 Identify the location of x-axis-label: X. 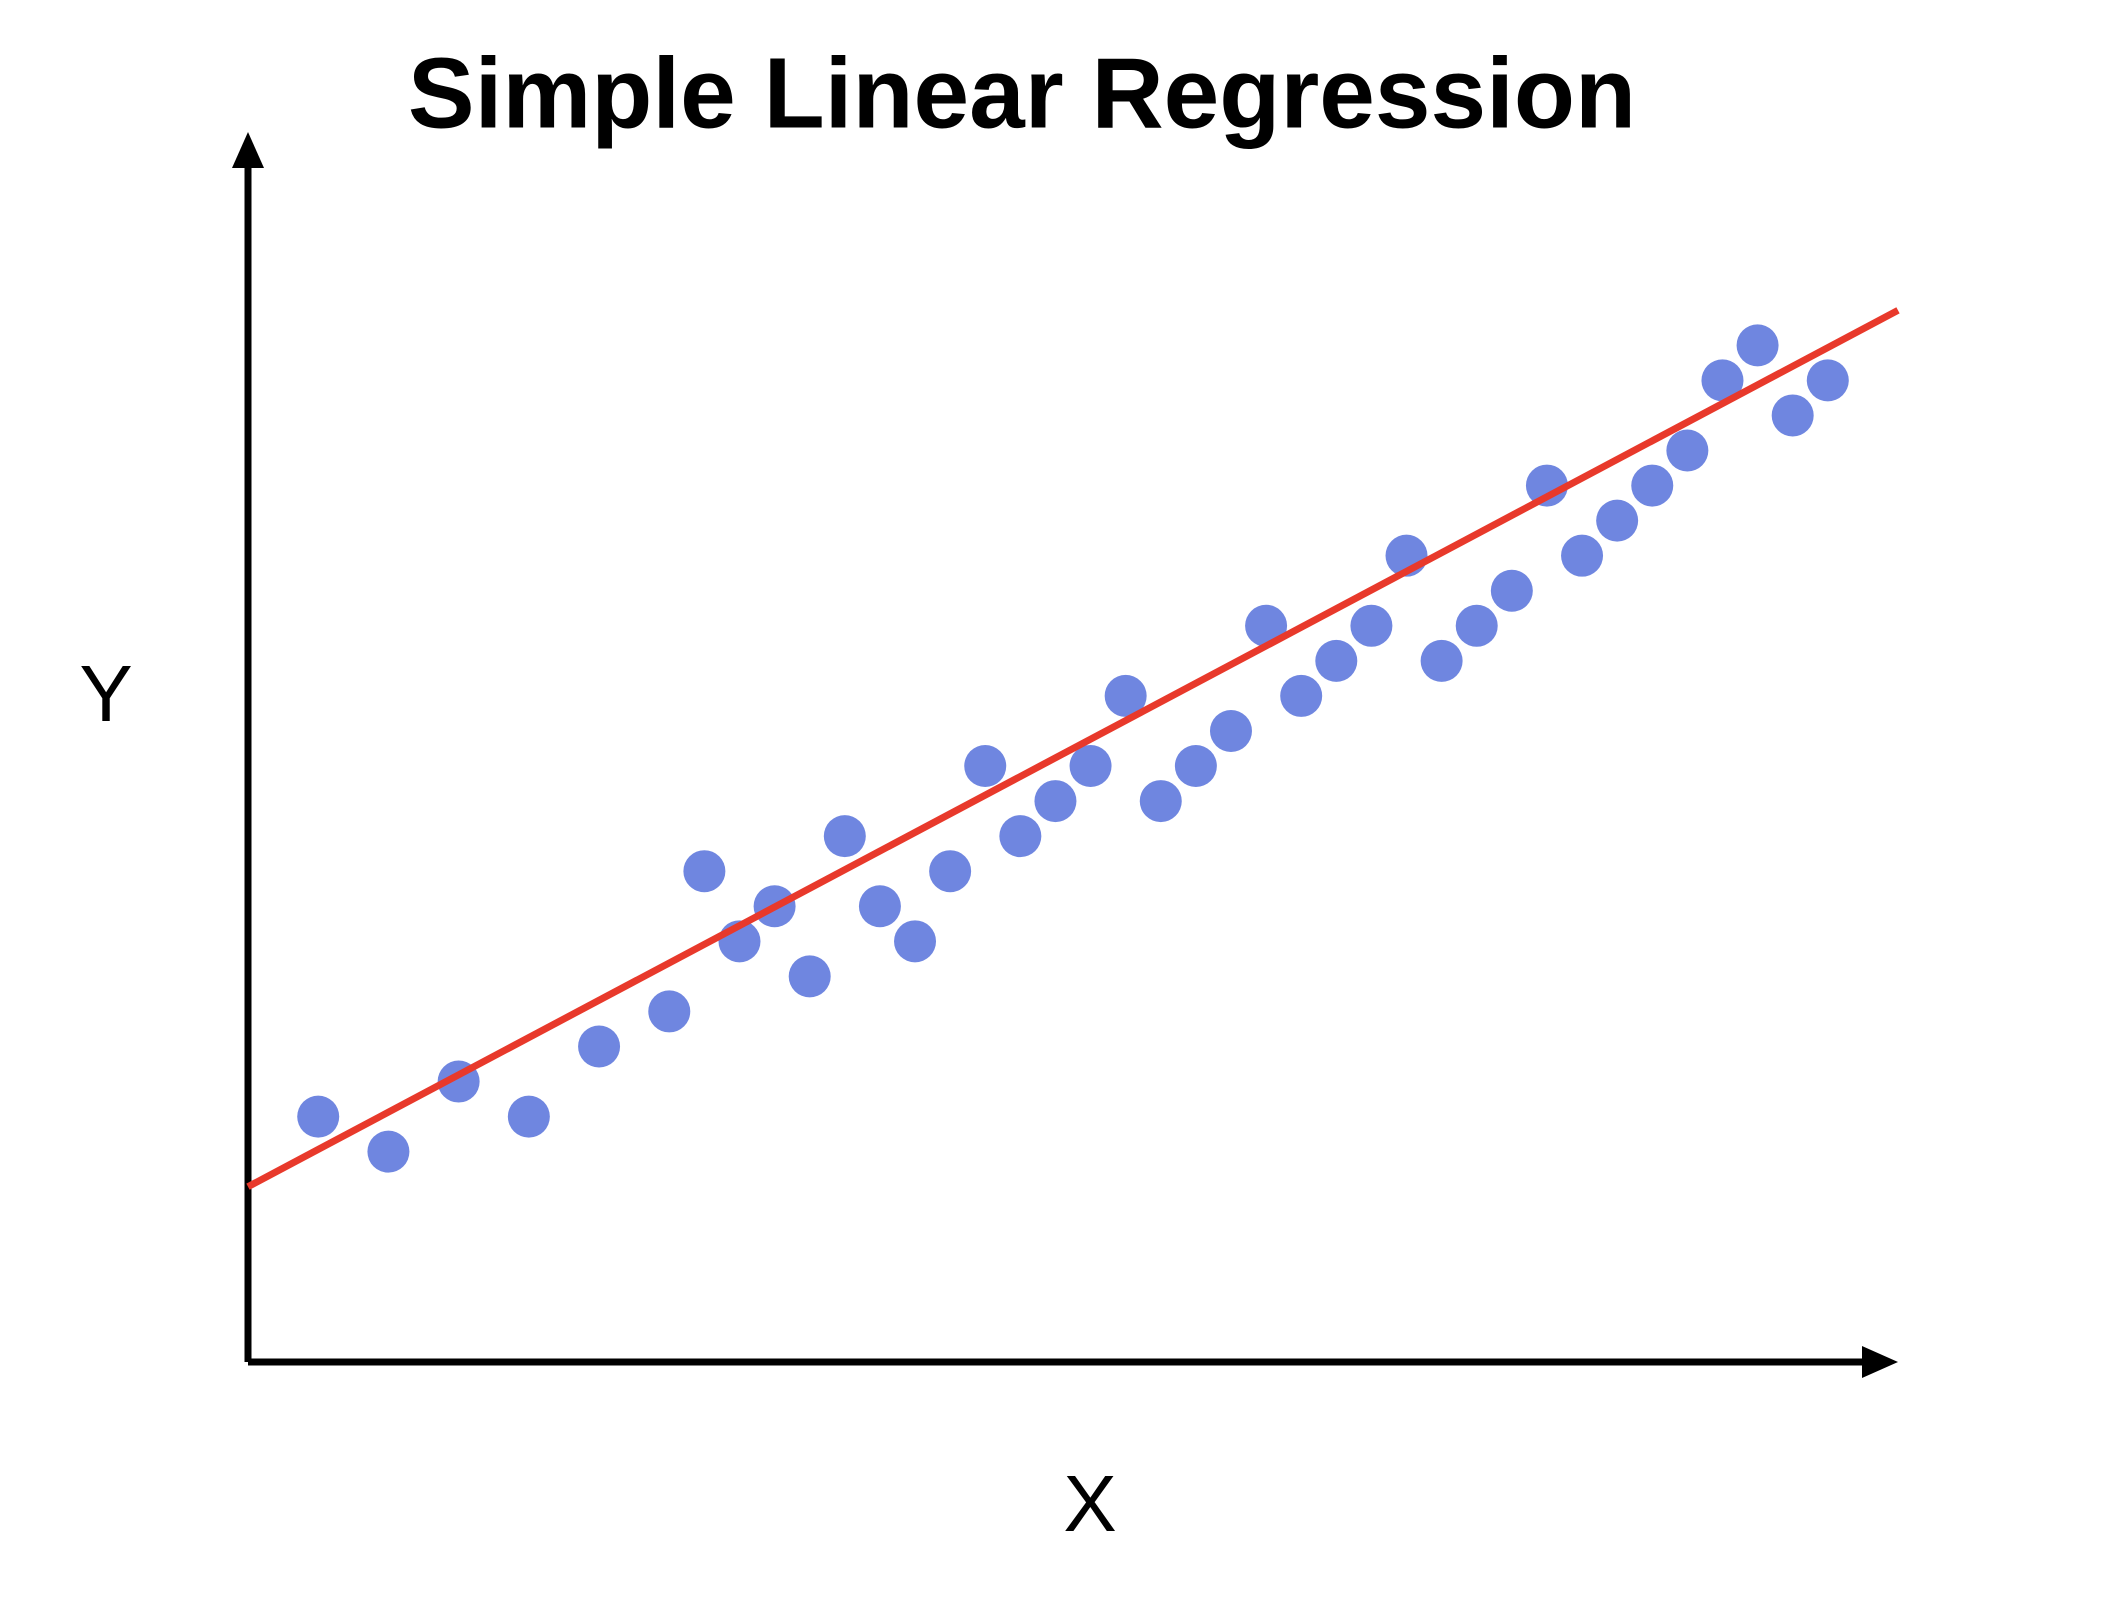
(1089, 1503).